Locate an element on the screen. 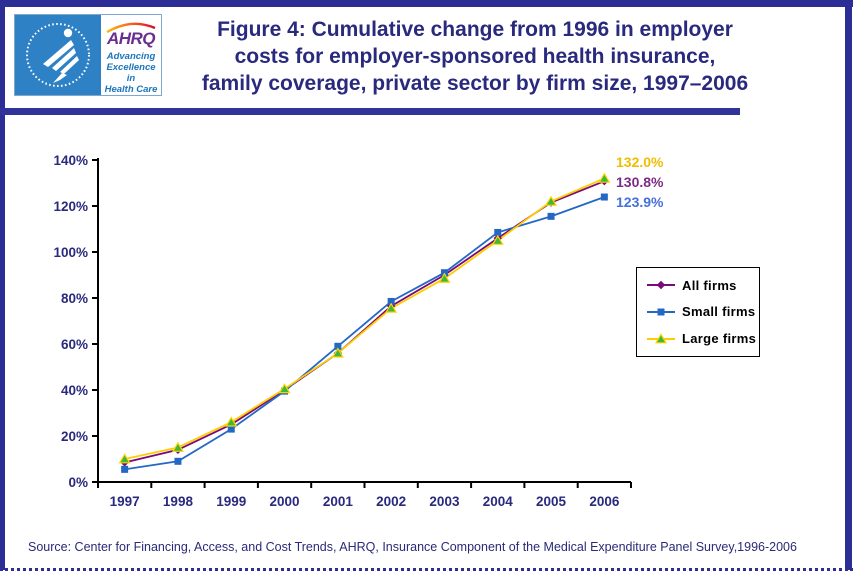 This screenshot has height=576, width=853. legend-item-all-firms: All firms is located at coordinates (702, 285).